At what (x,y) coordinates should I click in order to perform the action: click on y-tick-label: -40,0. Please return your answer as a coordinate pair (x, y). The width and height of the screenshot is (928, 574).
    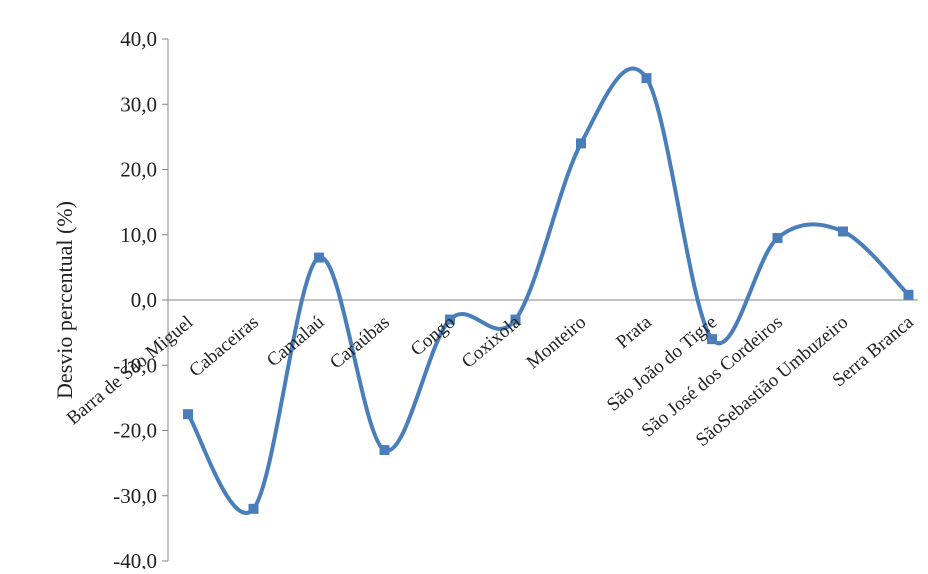
    Looking at the image, I should click on (135, 559).